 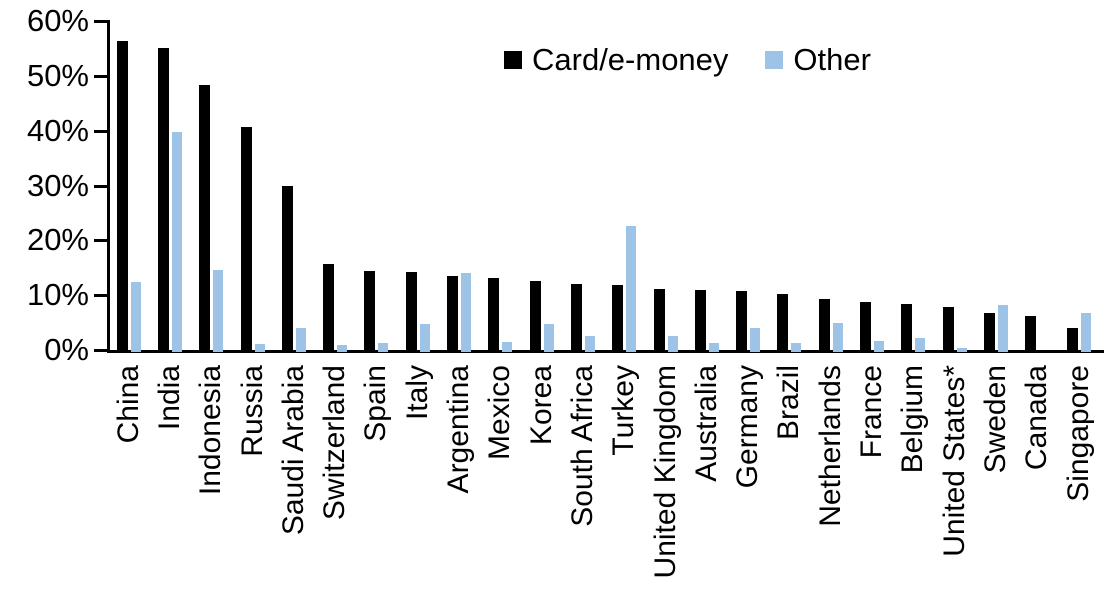 I want to click on bar-other-saudi-arabia, so click(x=300, y=340).